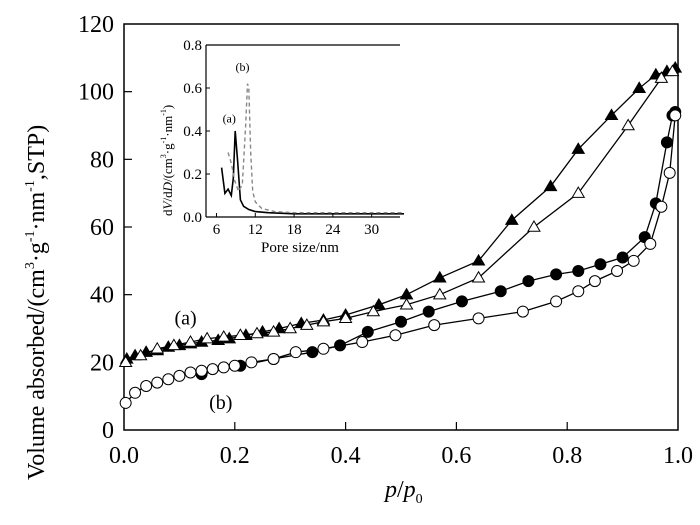  Describe the element at coordinates (229, 118) in the screenshot. I see `inset-annotation-a: (a)` at that location.